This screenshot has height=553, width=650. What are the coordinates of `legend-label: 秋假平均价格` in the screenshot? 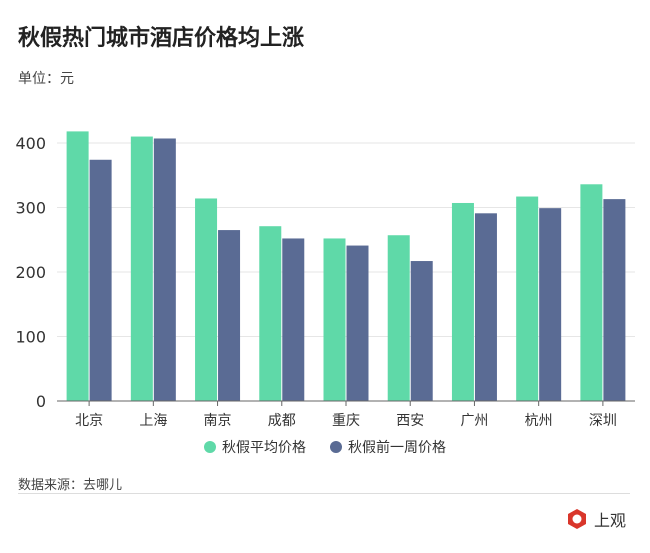 It's located at (264, 448).